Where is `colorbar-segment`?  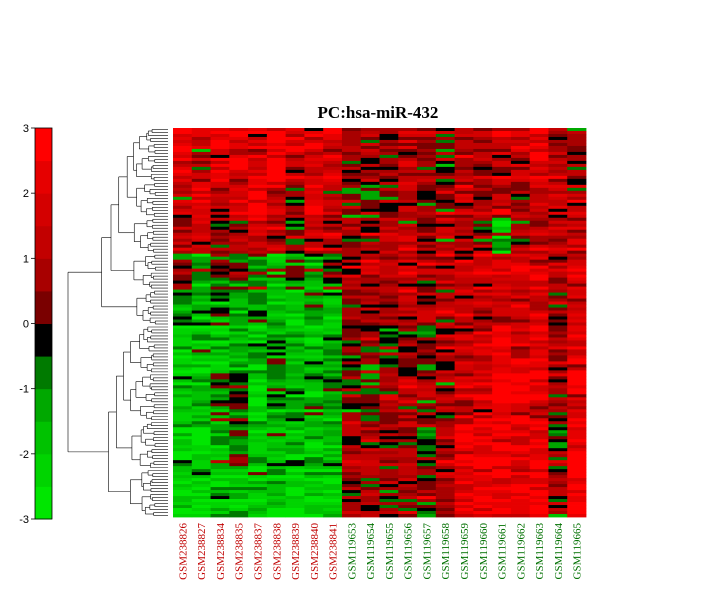 colorbar-segment is located at coordinates (43, 405).